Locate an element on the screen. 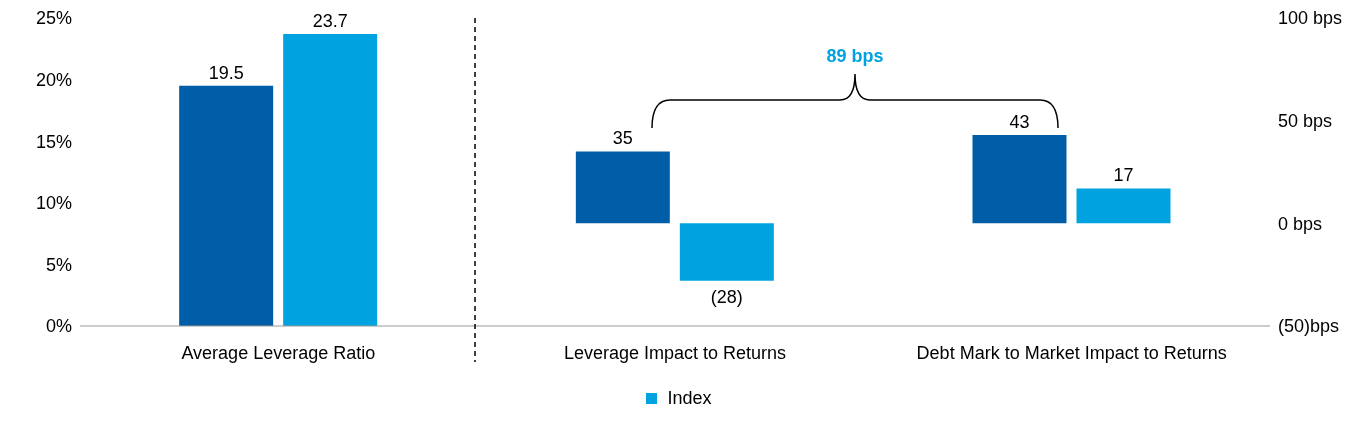 The image size is (1358, 428). annotation: 89 bps is located at coordinates (855, 56).